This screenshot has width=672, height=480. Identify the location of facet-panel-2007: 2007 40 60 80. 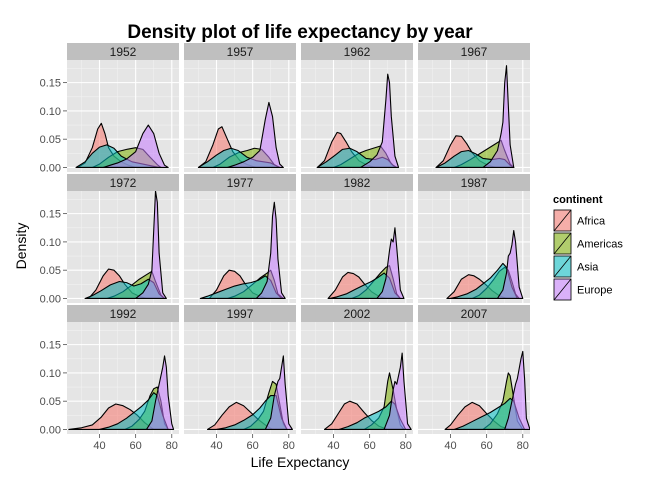
(474, 378).